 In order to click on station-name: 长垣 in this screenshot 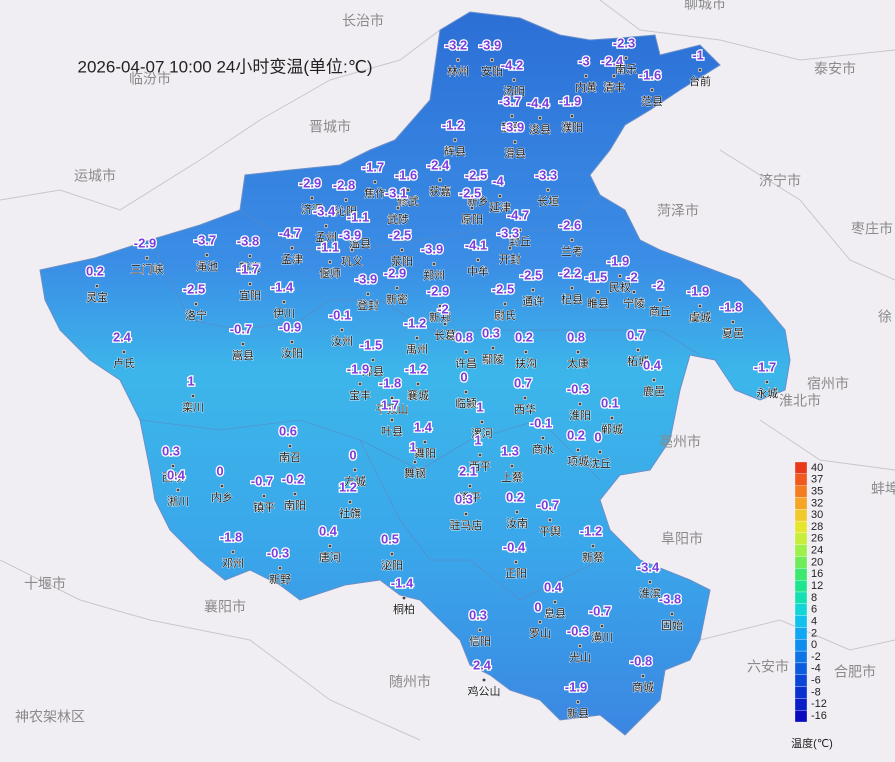, I will do `click(548, 201)`.